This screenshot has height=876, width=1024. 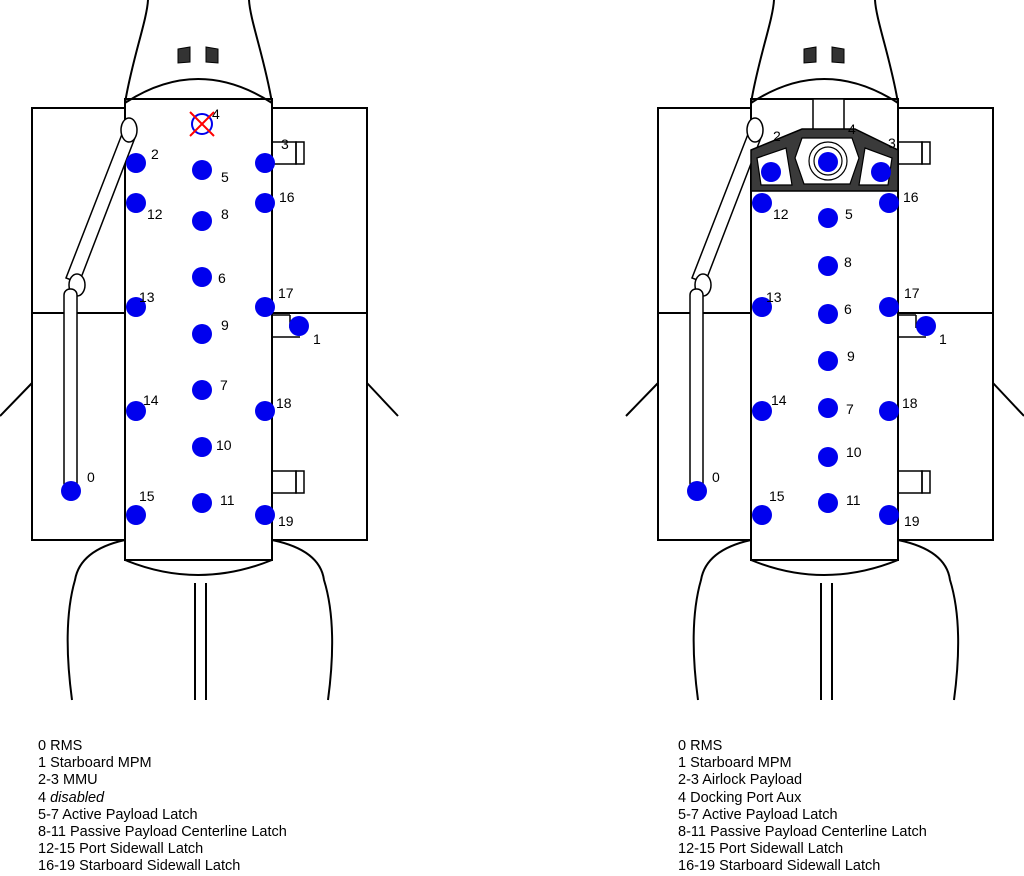 I want to click on legend-row: 16-19 Starboard Sidewall Latch, so click(x=802, y=866).